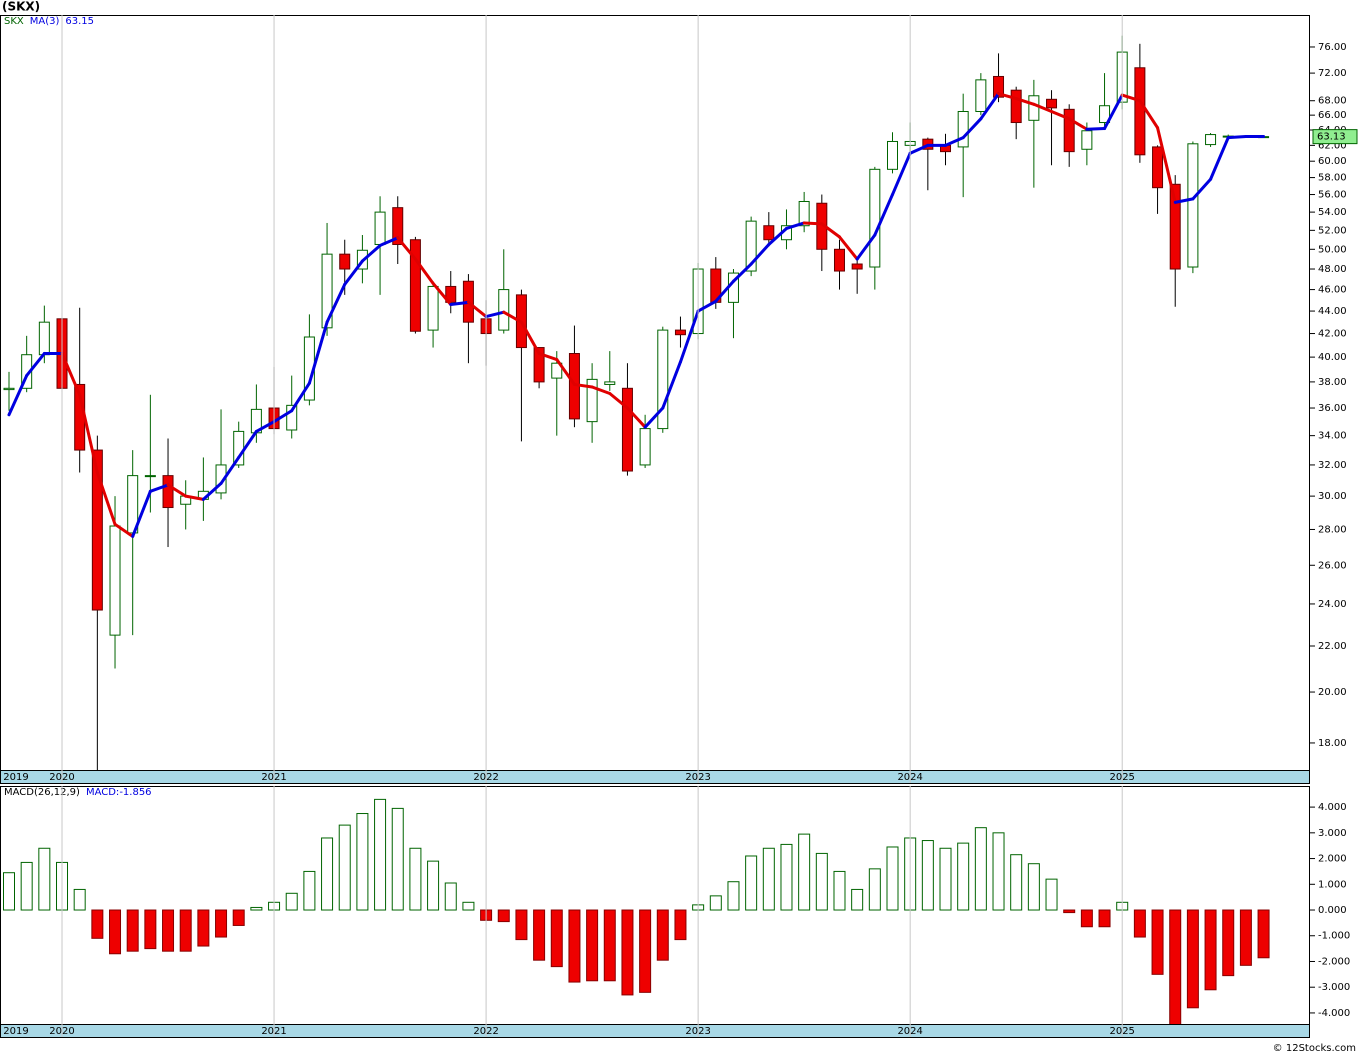 This screenshot has width=1360, height=1056. I want to click on y-tick-label: 56.00, so click(1332, 195).